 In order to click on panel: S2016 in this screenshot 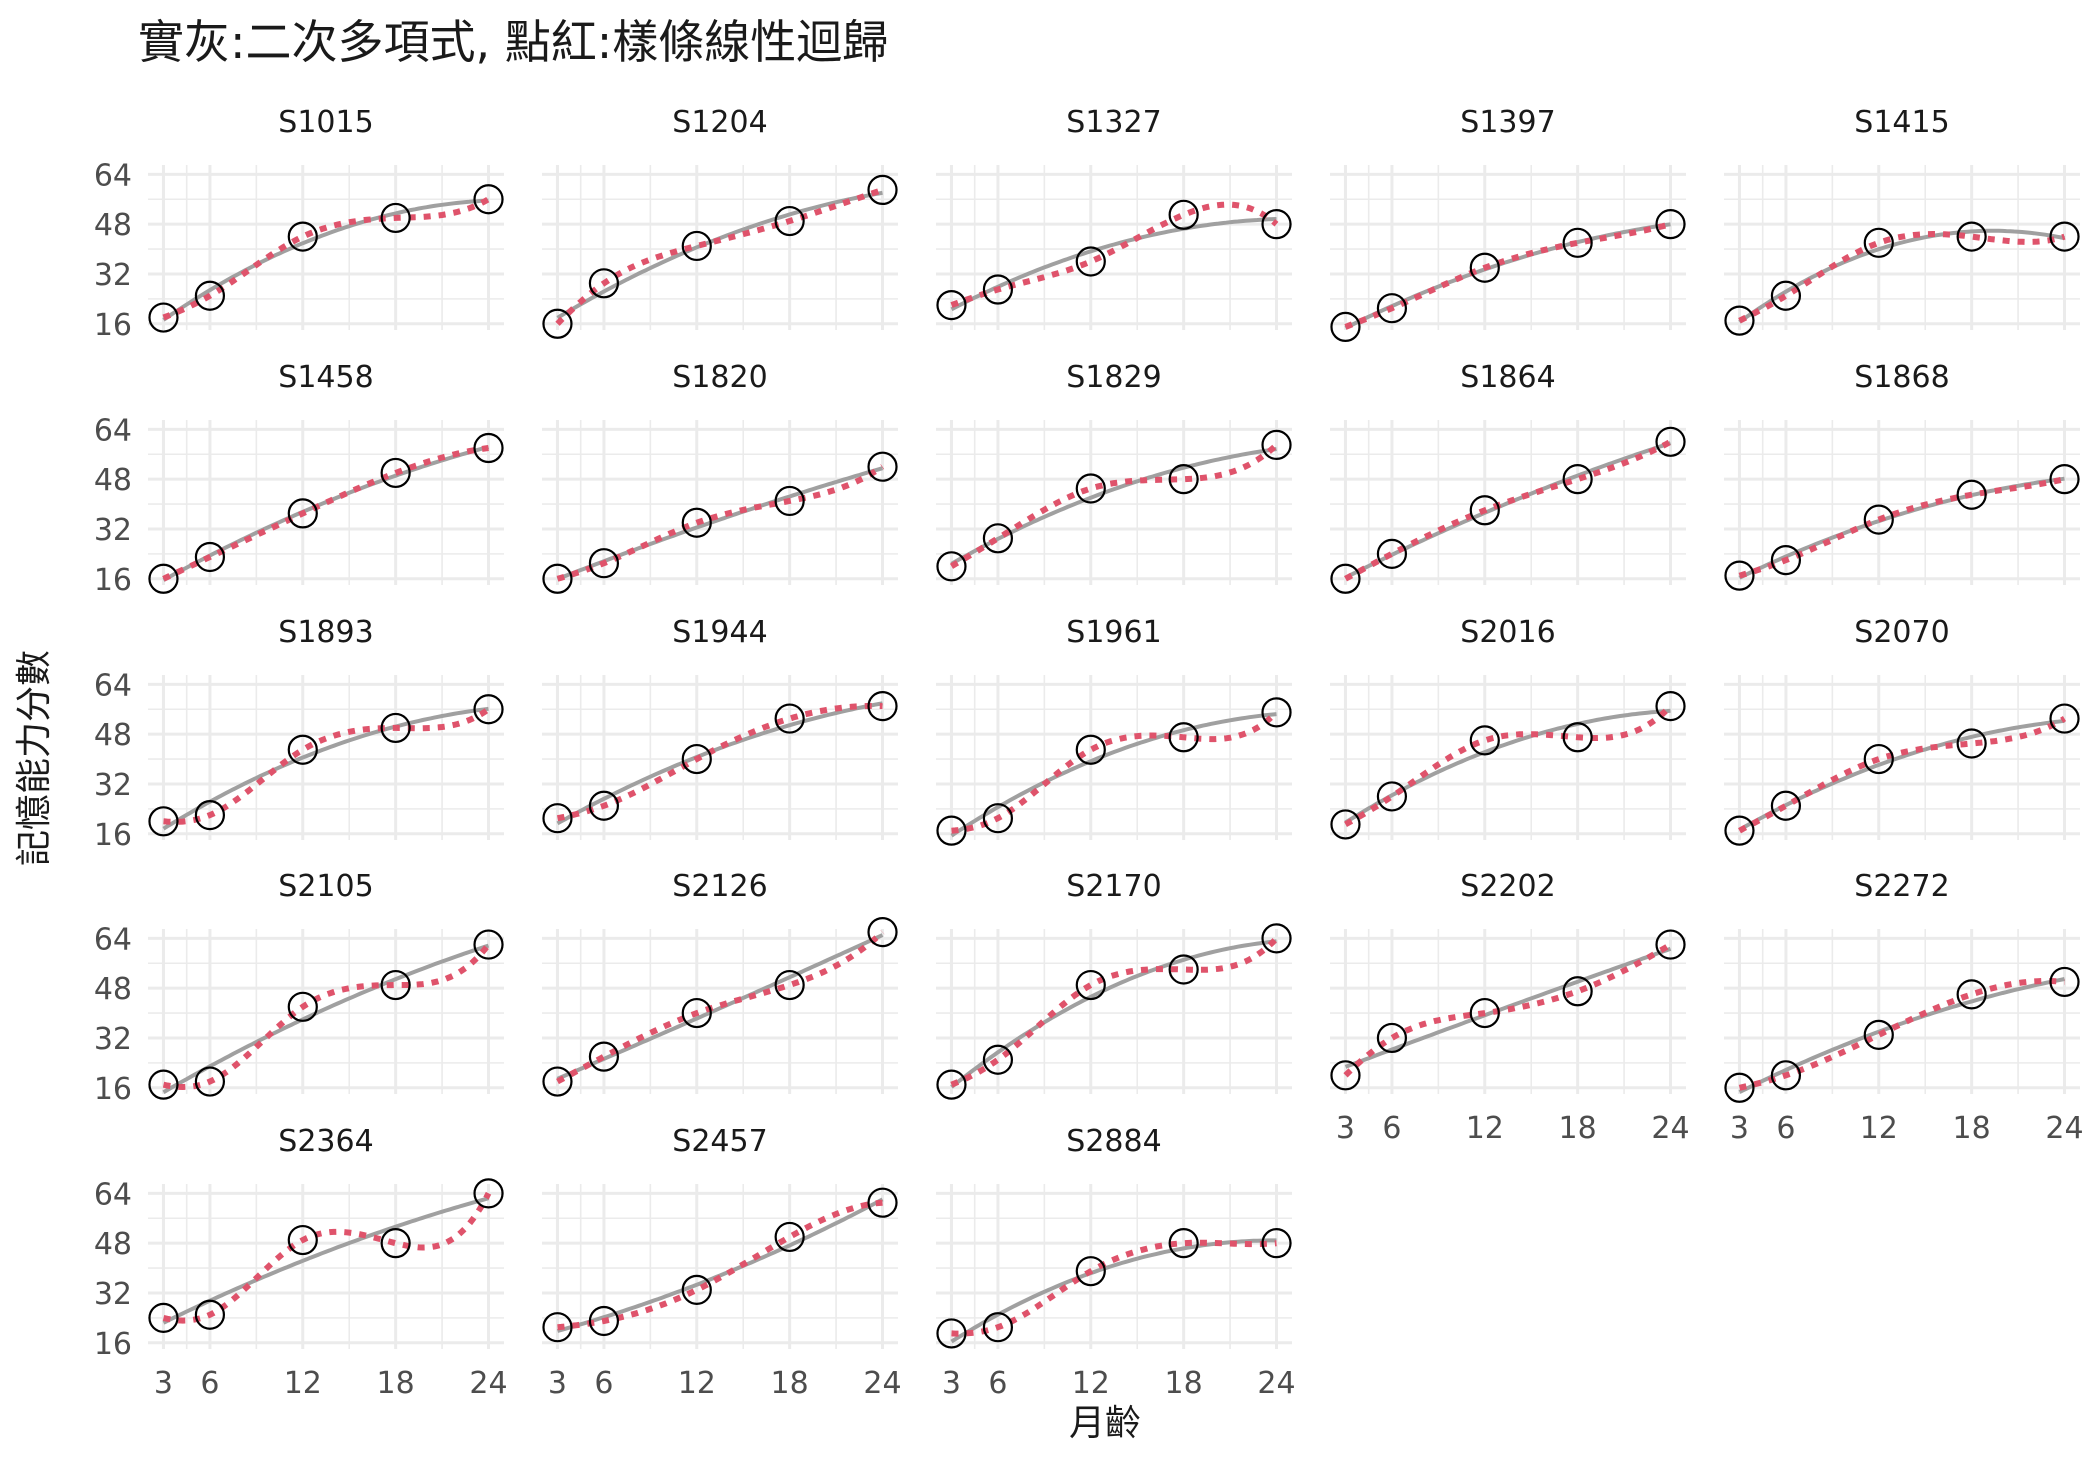, I will do `click(1508, 727)`.